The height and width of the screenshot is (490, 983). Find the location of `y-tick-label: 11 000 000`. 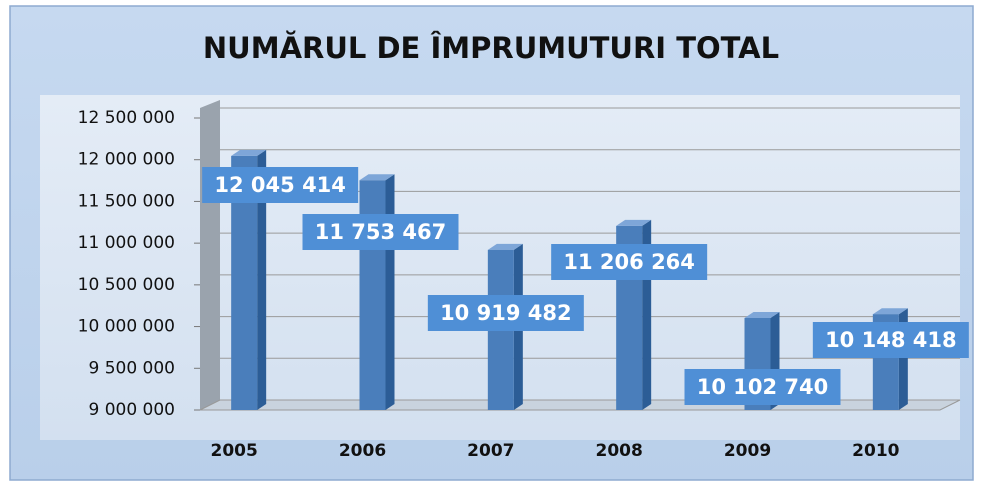

y-tick-label: 11 000 000 is located at coordinates (126, 243).